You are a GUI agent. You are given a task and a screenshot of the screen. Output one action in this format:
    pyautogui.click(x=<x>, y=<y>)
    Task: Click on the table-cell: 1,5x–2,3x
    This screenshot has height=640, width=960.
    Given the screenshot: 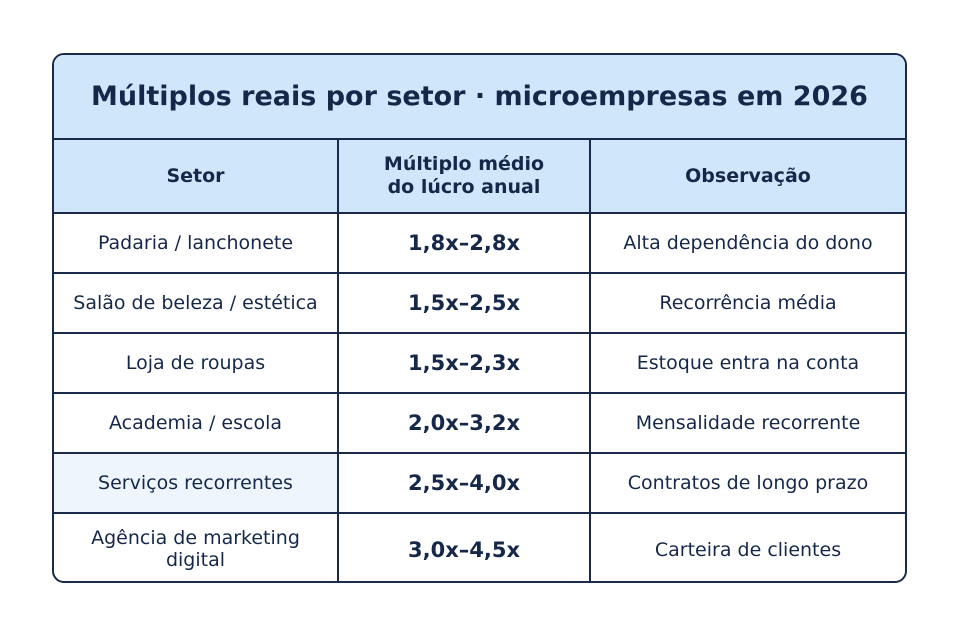 What is the action you would take?
    pyautogui.click(x=464, y=363)
    